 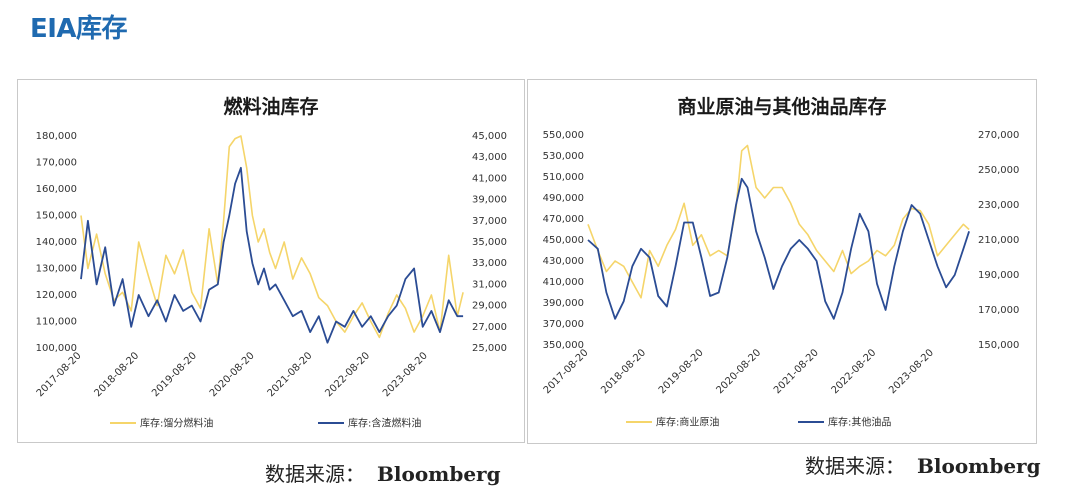 What do you see at coordinates (563, 345) in the screenshot?
I see `y-left-tick-label: 350,000` at bounding box center [563, 345].